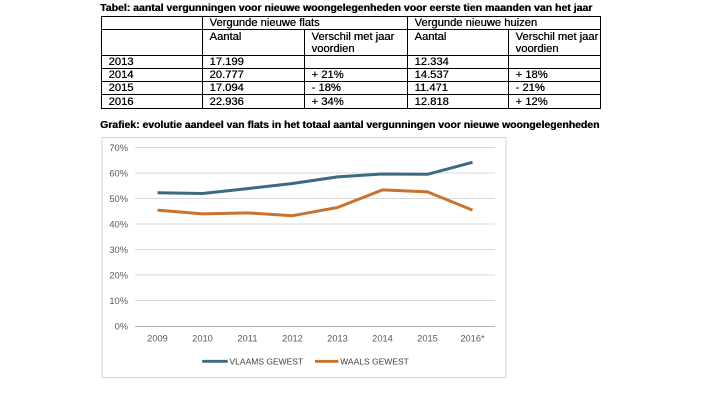 The width and height of the screenshot is (716, 403). Describe the element at coordinates (118, 174) in the screenshot. I see `svg-text: 60%` at that location.